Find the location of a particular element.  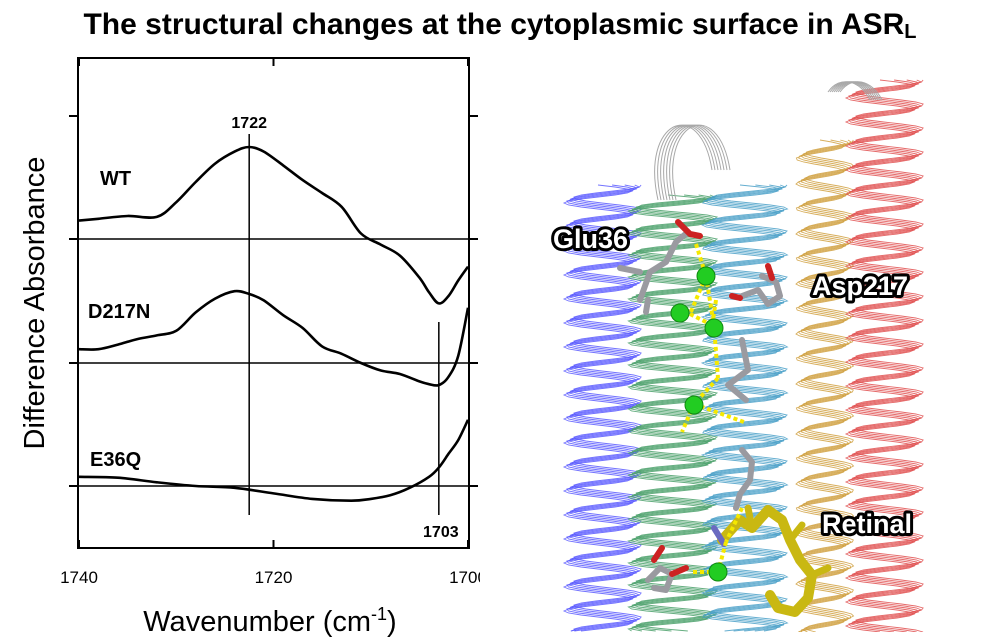

curve-e36q is located at coordinates (274, 460).